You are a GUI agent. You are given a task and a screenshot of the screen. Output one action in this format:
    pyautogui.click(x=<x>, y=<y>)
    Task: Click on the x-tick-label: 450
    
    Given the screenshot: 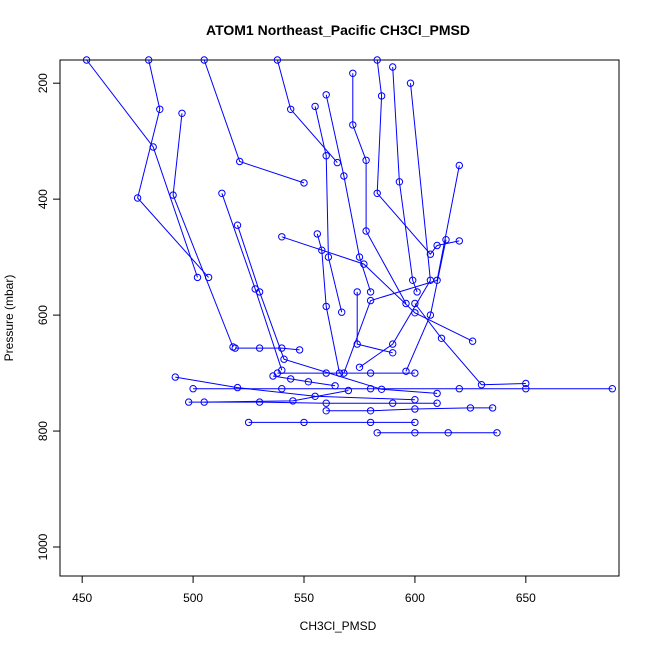 What is the action you would take?
    pyautogui.click(x=82, y=598)
    